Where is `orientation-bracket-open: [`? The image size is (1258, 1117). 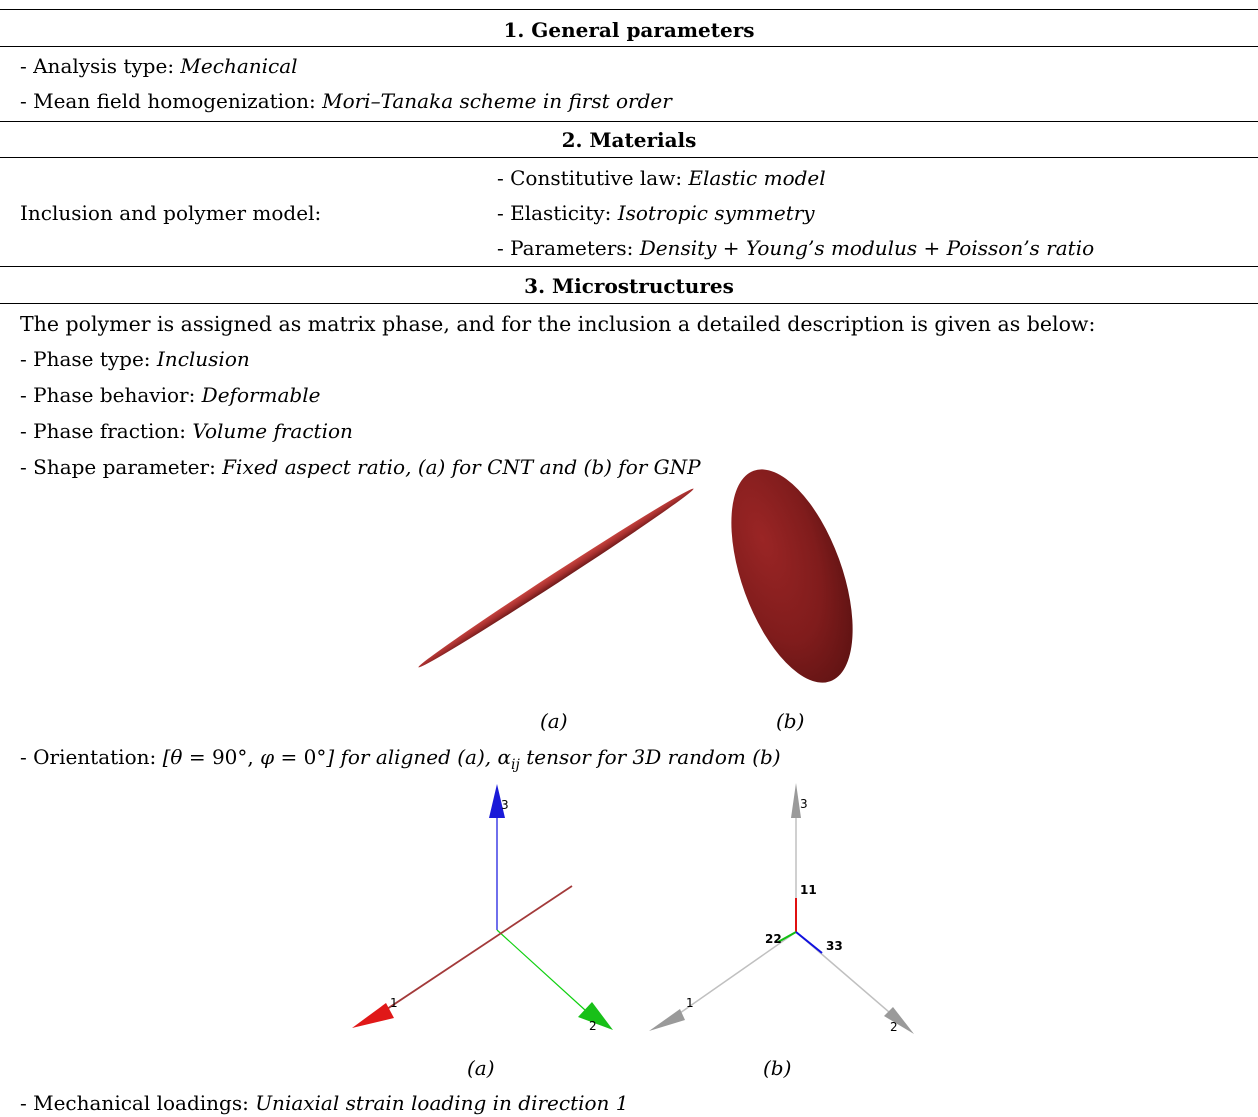
orientation-bracket-open: [ is located at coordinates (166, 757).